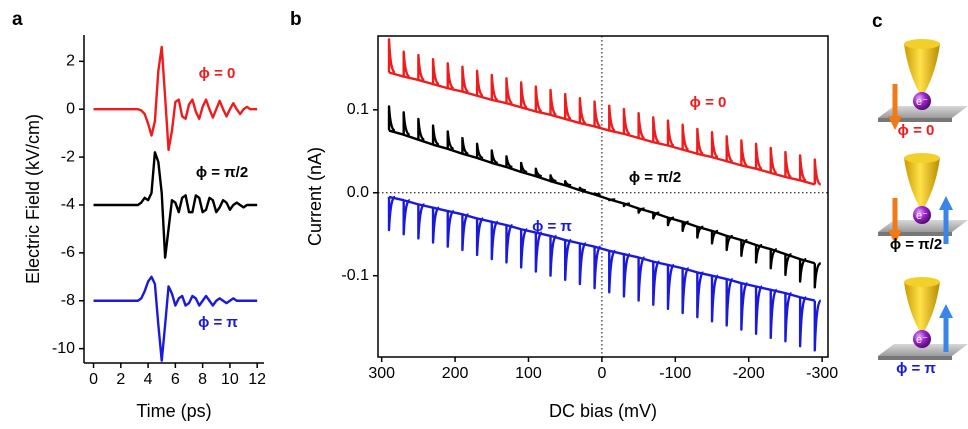  Describe the element at coordinates (916, 130) in the screenshot. I see `schematic-label: ϕ = 0` at that location.